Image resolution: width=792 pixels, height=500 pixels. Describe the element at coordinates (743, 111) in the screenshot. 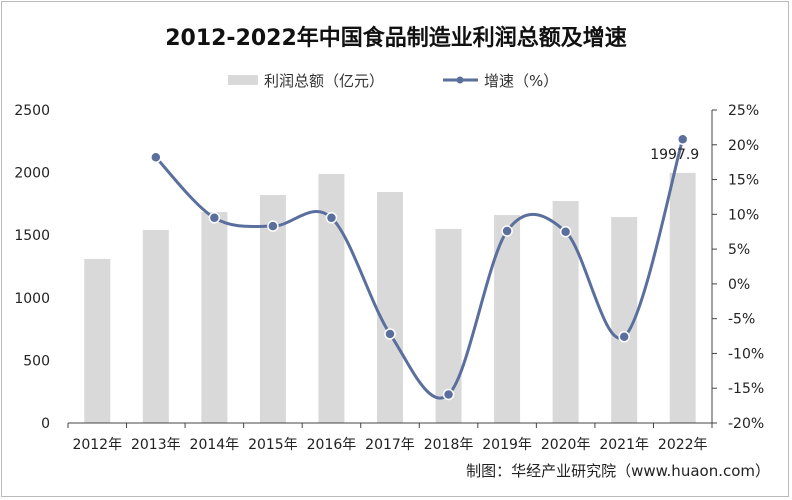

I see `right-tick-label: 25%` at that location.